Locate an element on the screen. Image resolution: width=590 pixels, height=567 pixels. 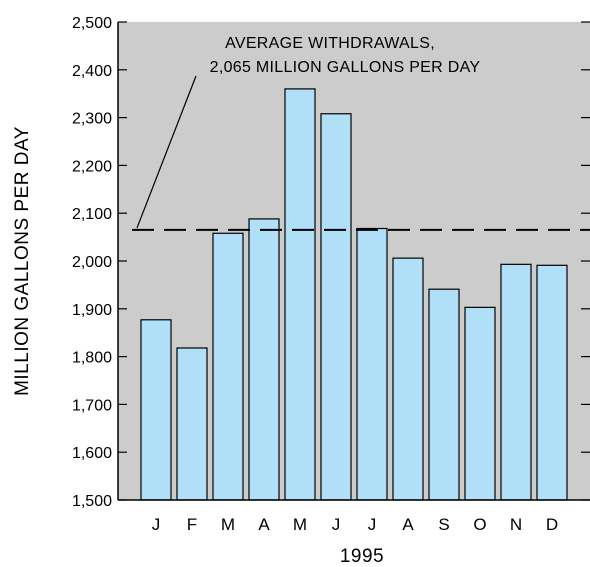
annotation-line-1: AVERAGE WITHDRAWALS, is located at coordinates (330, 43).